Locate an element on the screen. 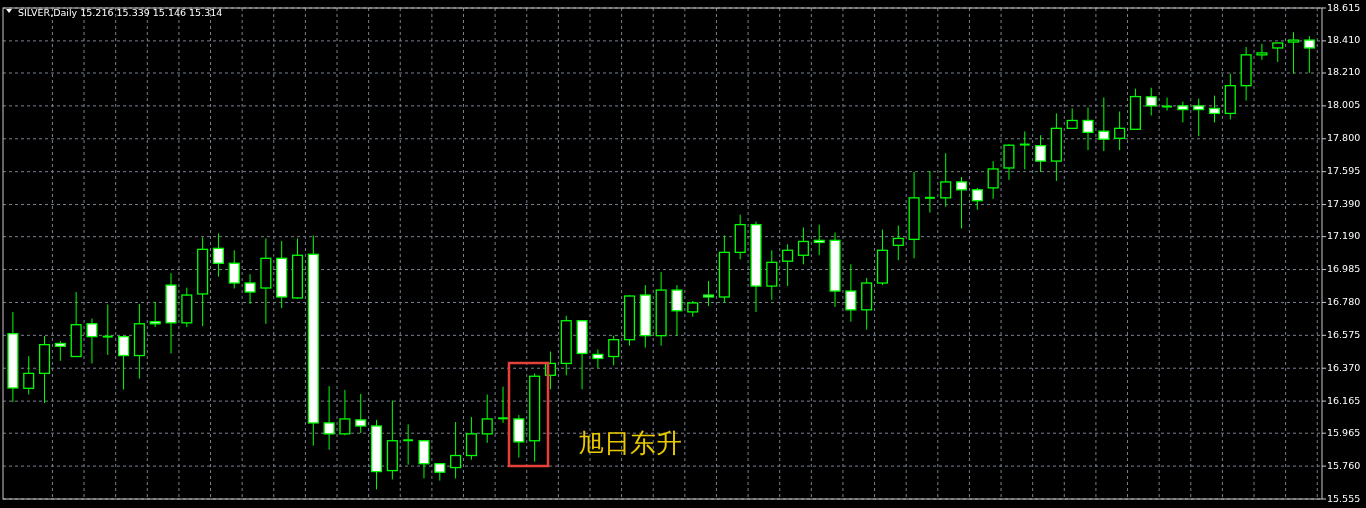  y-tick-label: 17.595 is located at coordinates (1344, 171).